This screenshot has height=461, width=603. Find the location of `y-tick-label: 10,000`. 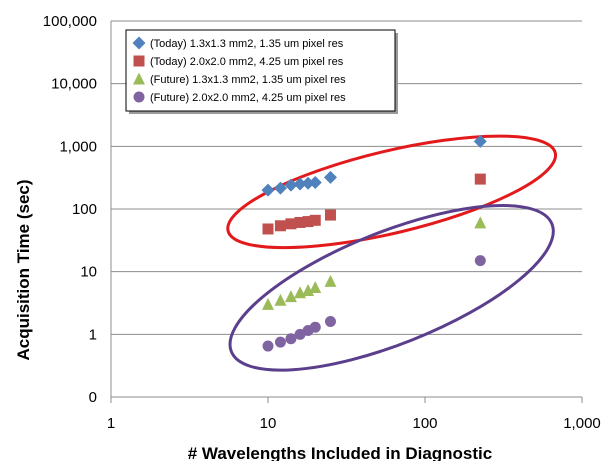

y-tick-label: 10,000 is located at coordinates (74, 84).